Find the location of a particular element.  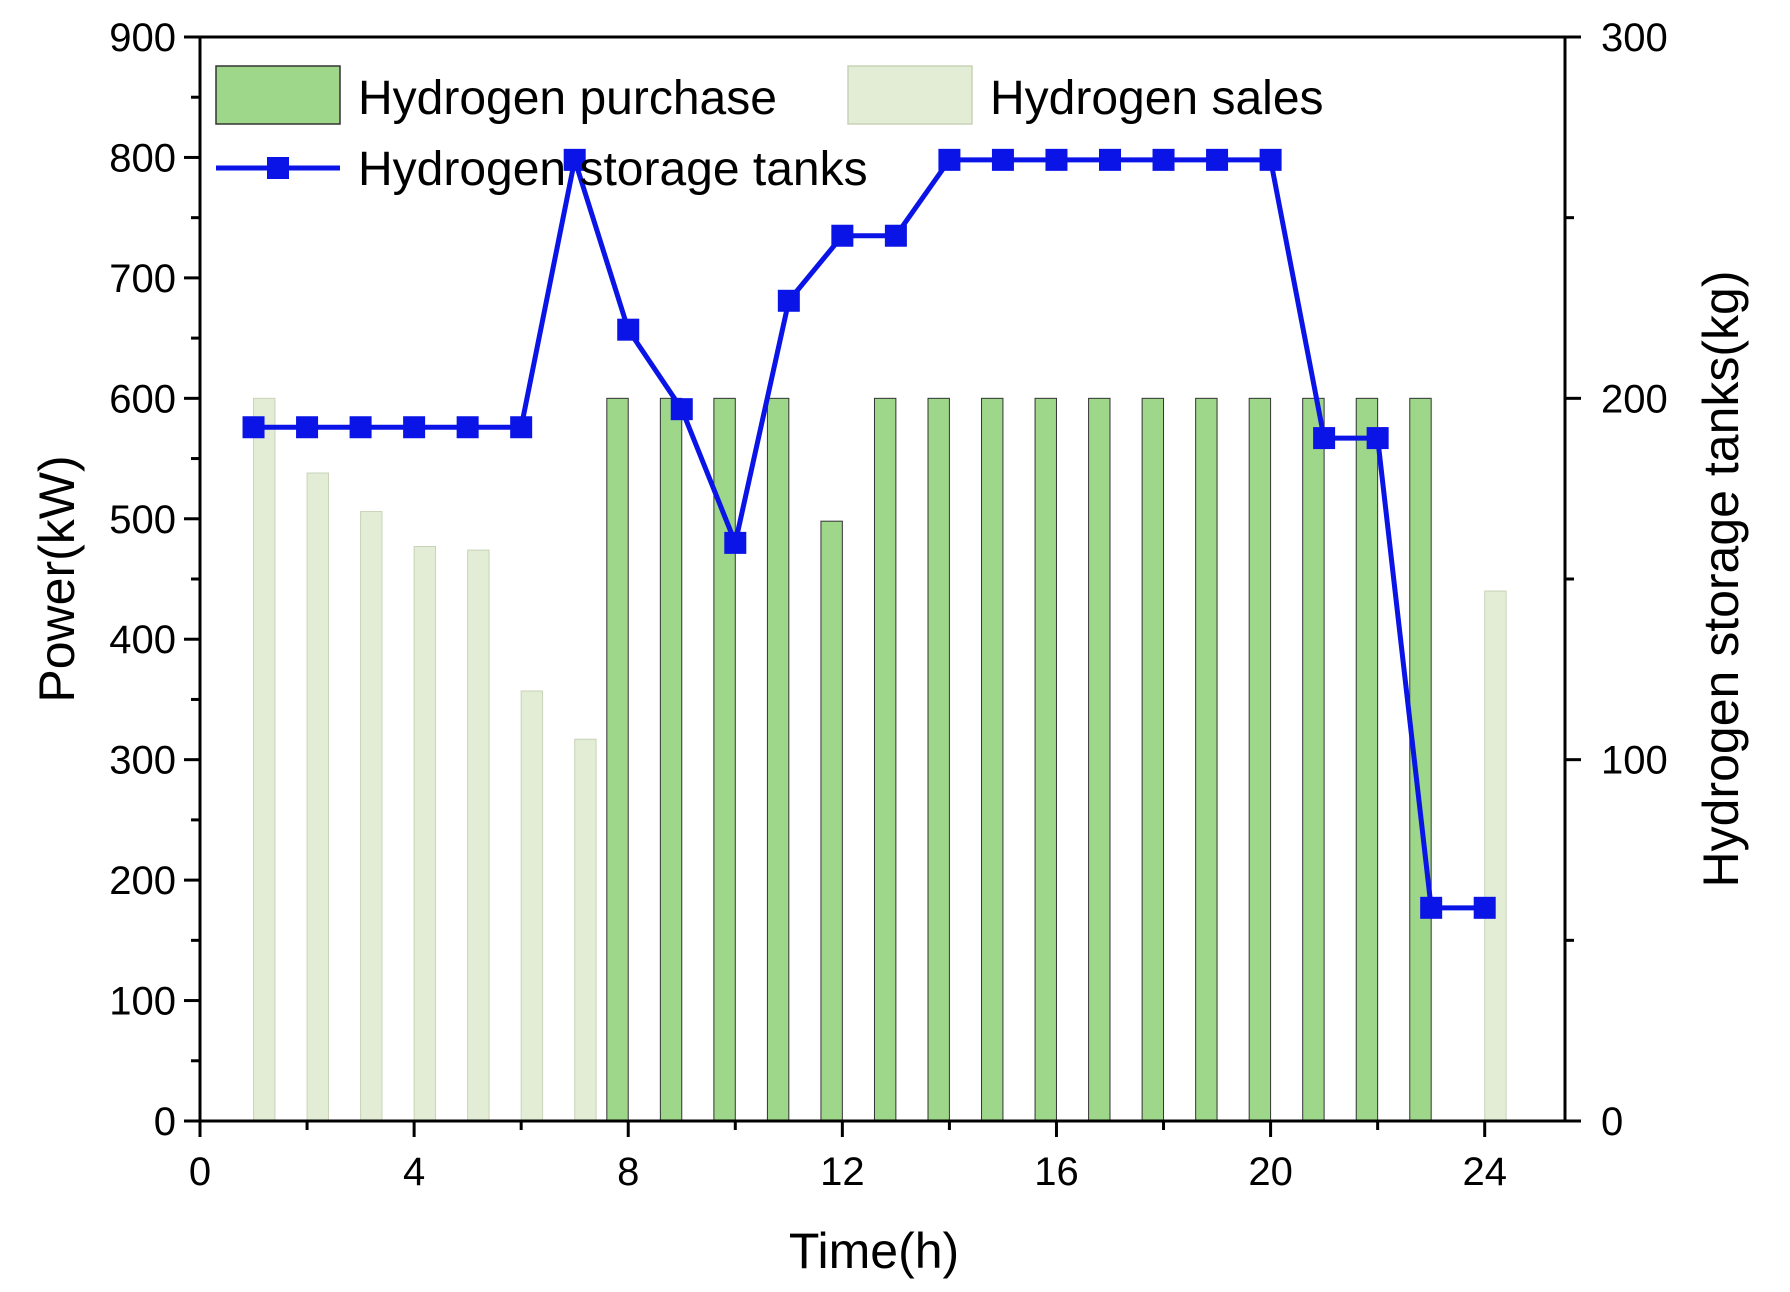

y2-tick-label: 100 is located at coordinates (1634, 761).